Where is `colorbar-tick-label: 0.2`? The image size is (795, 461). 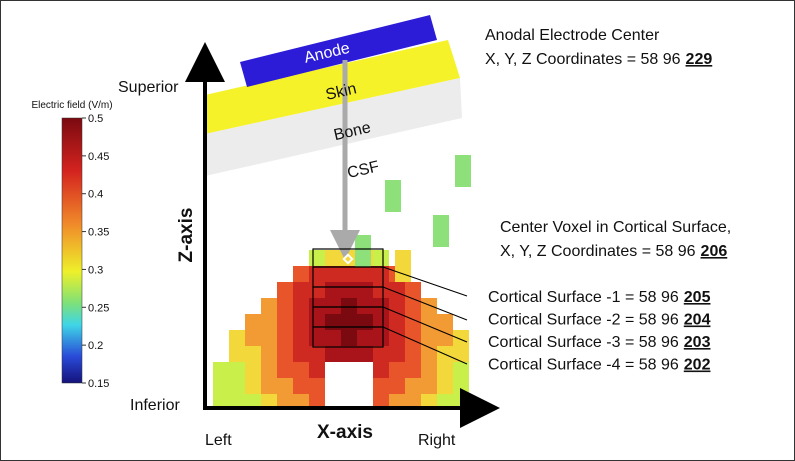 colorbar-tick-label: 0.2 is located at coordinates (95, 346).